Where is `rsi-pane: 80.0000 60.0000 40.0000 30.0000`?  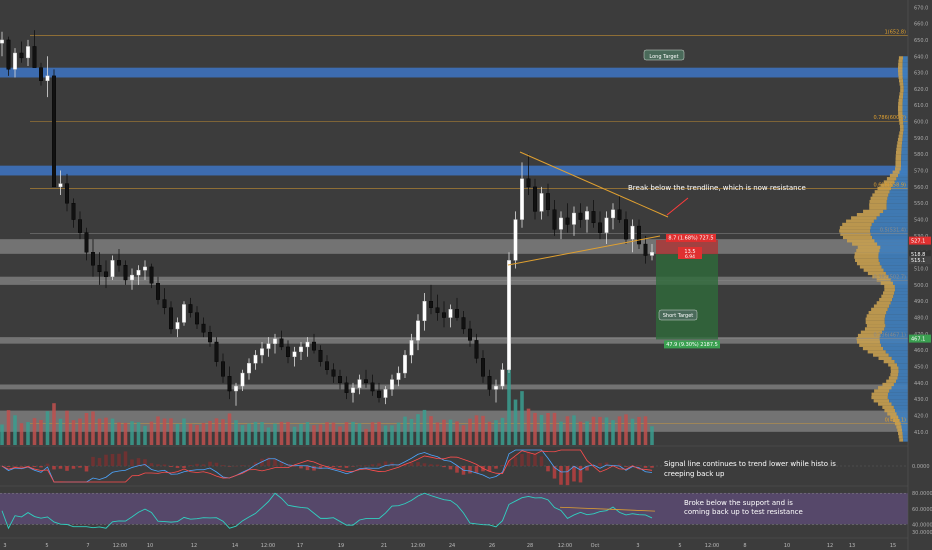 rsi-pane: 80.0000 60.0000 40.0000 30.0000 is located at coordinates (466, 510).